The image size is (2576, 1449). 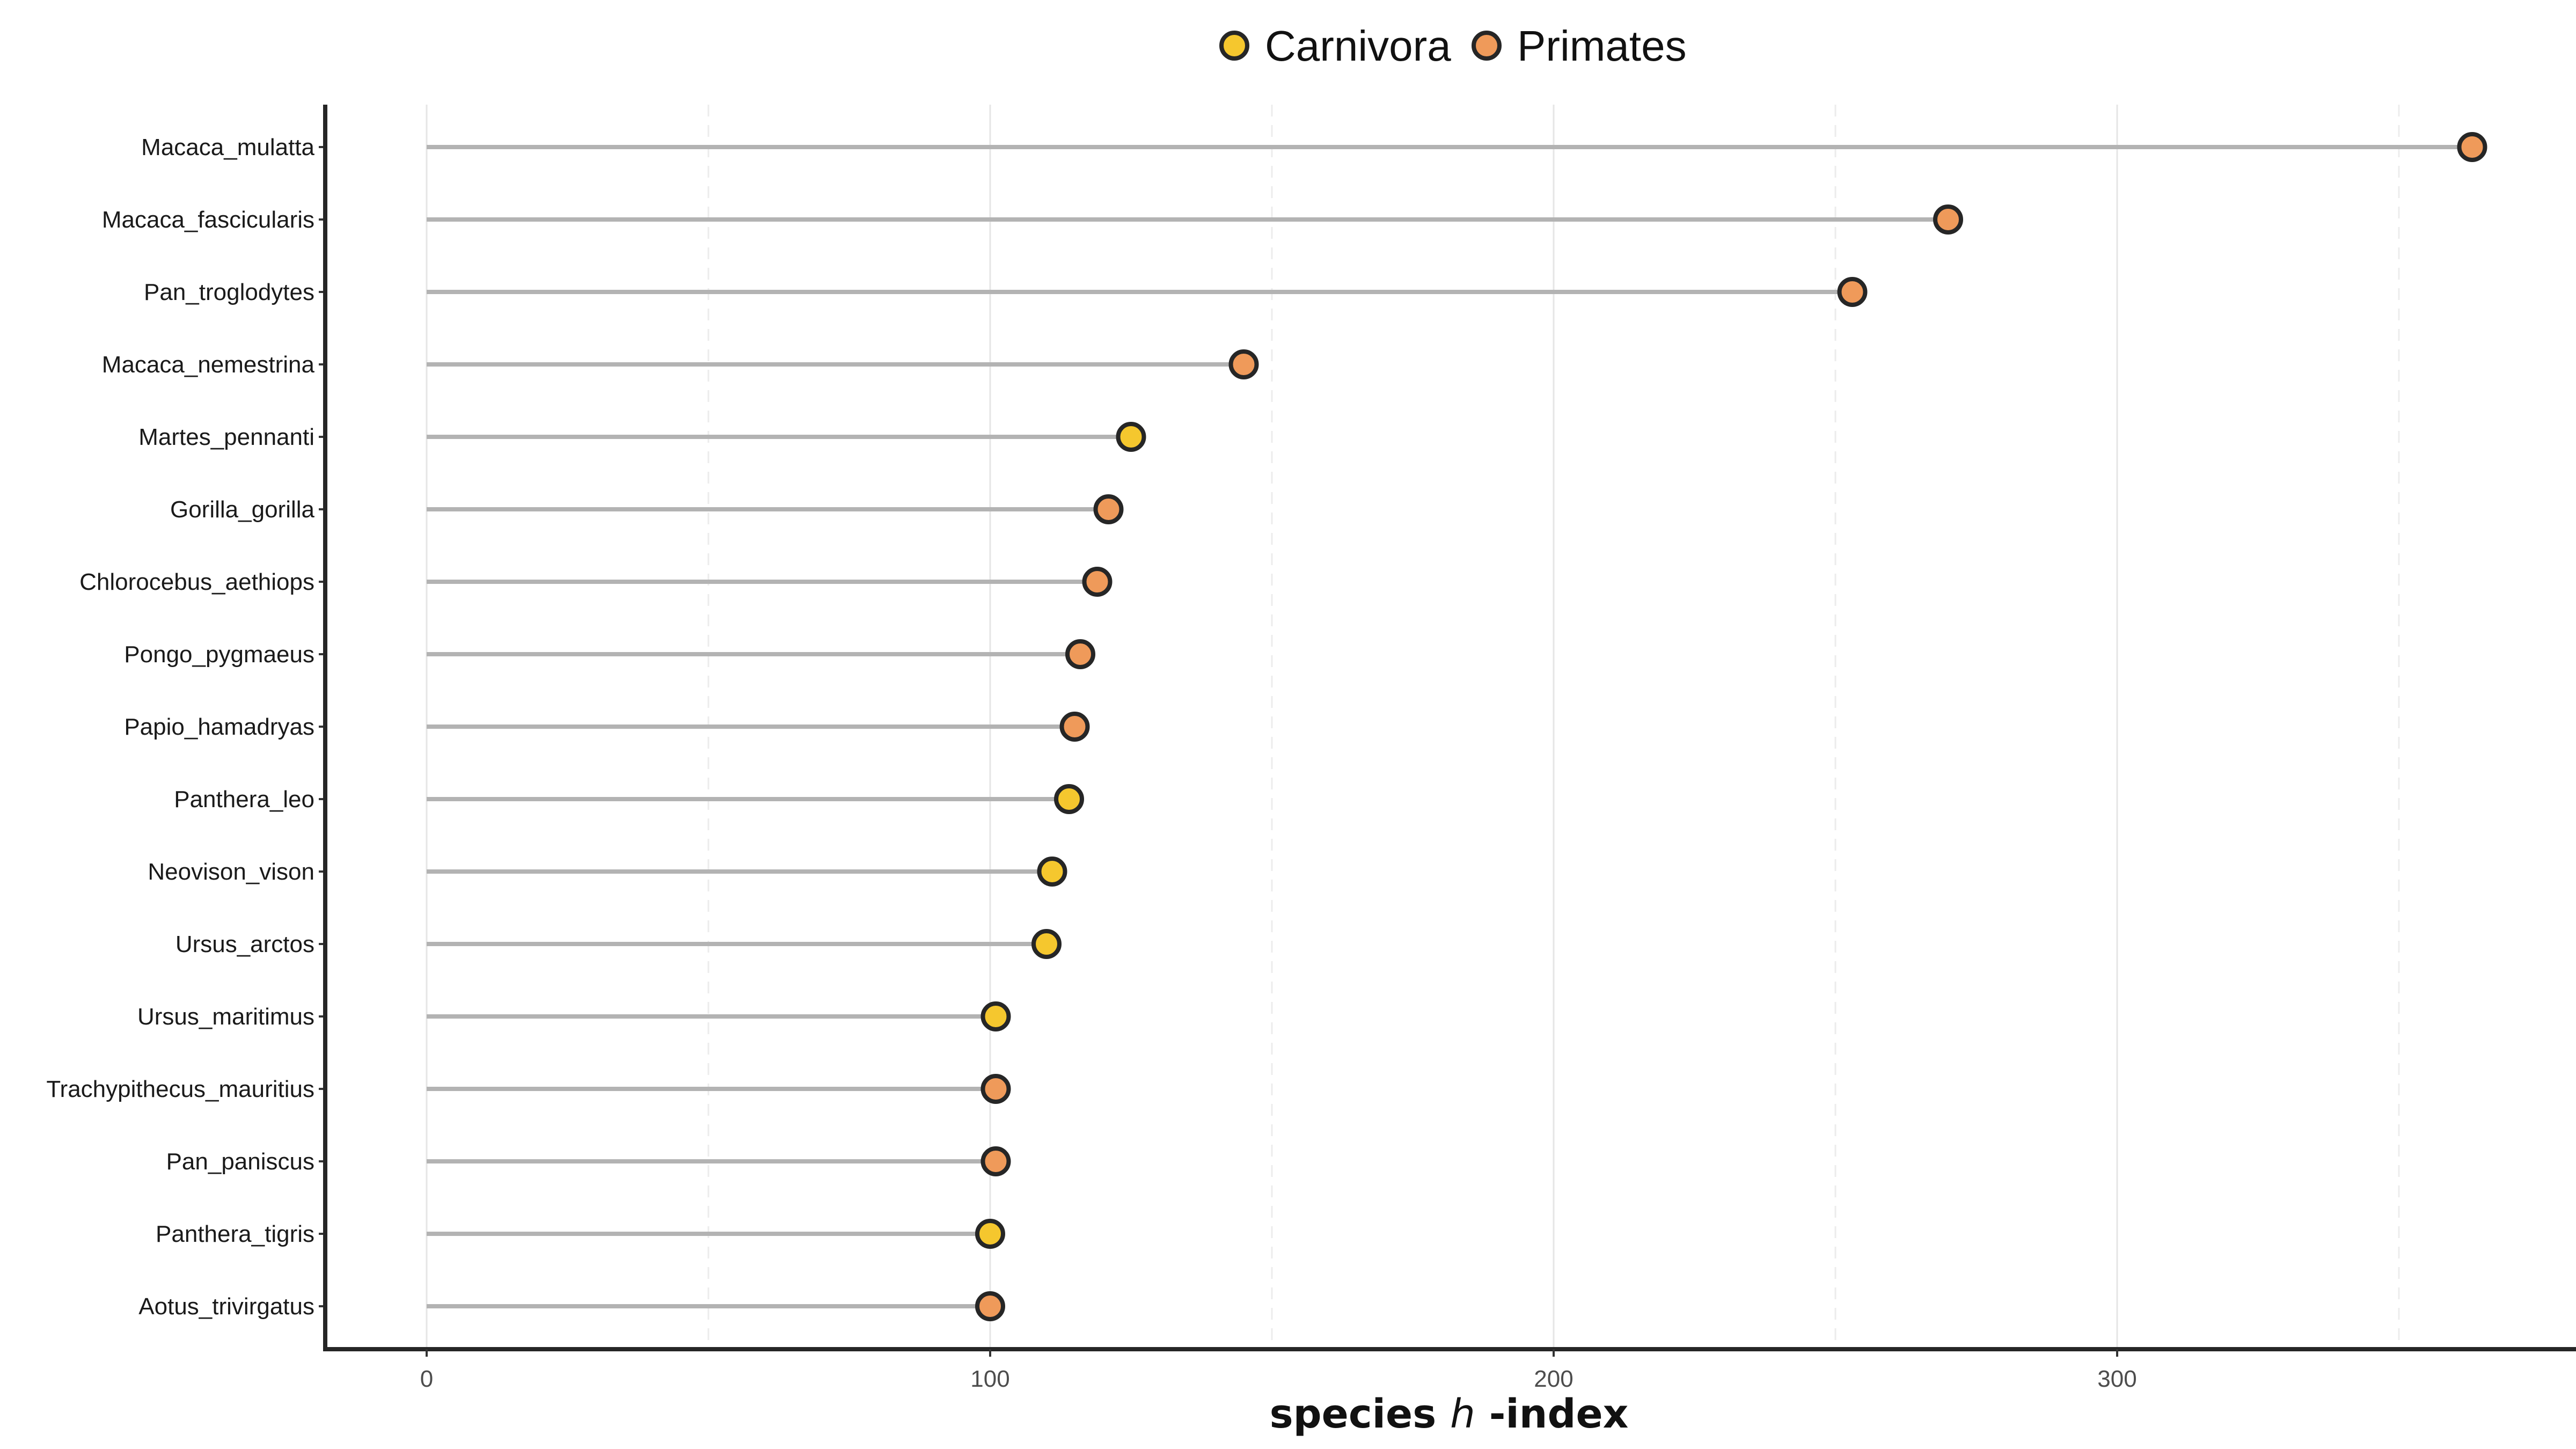 I want to click on y-tick-label: Pan_paniscus, so click(x=240, y=1161).